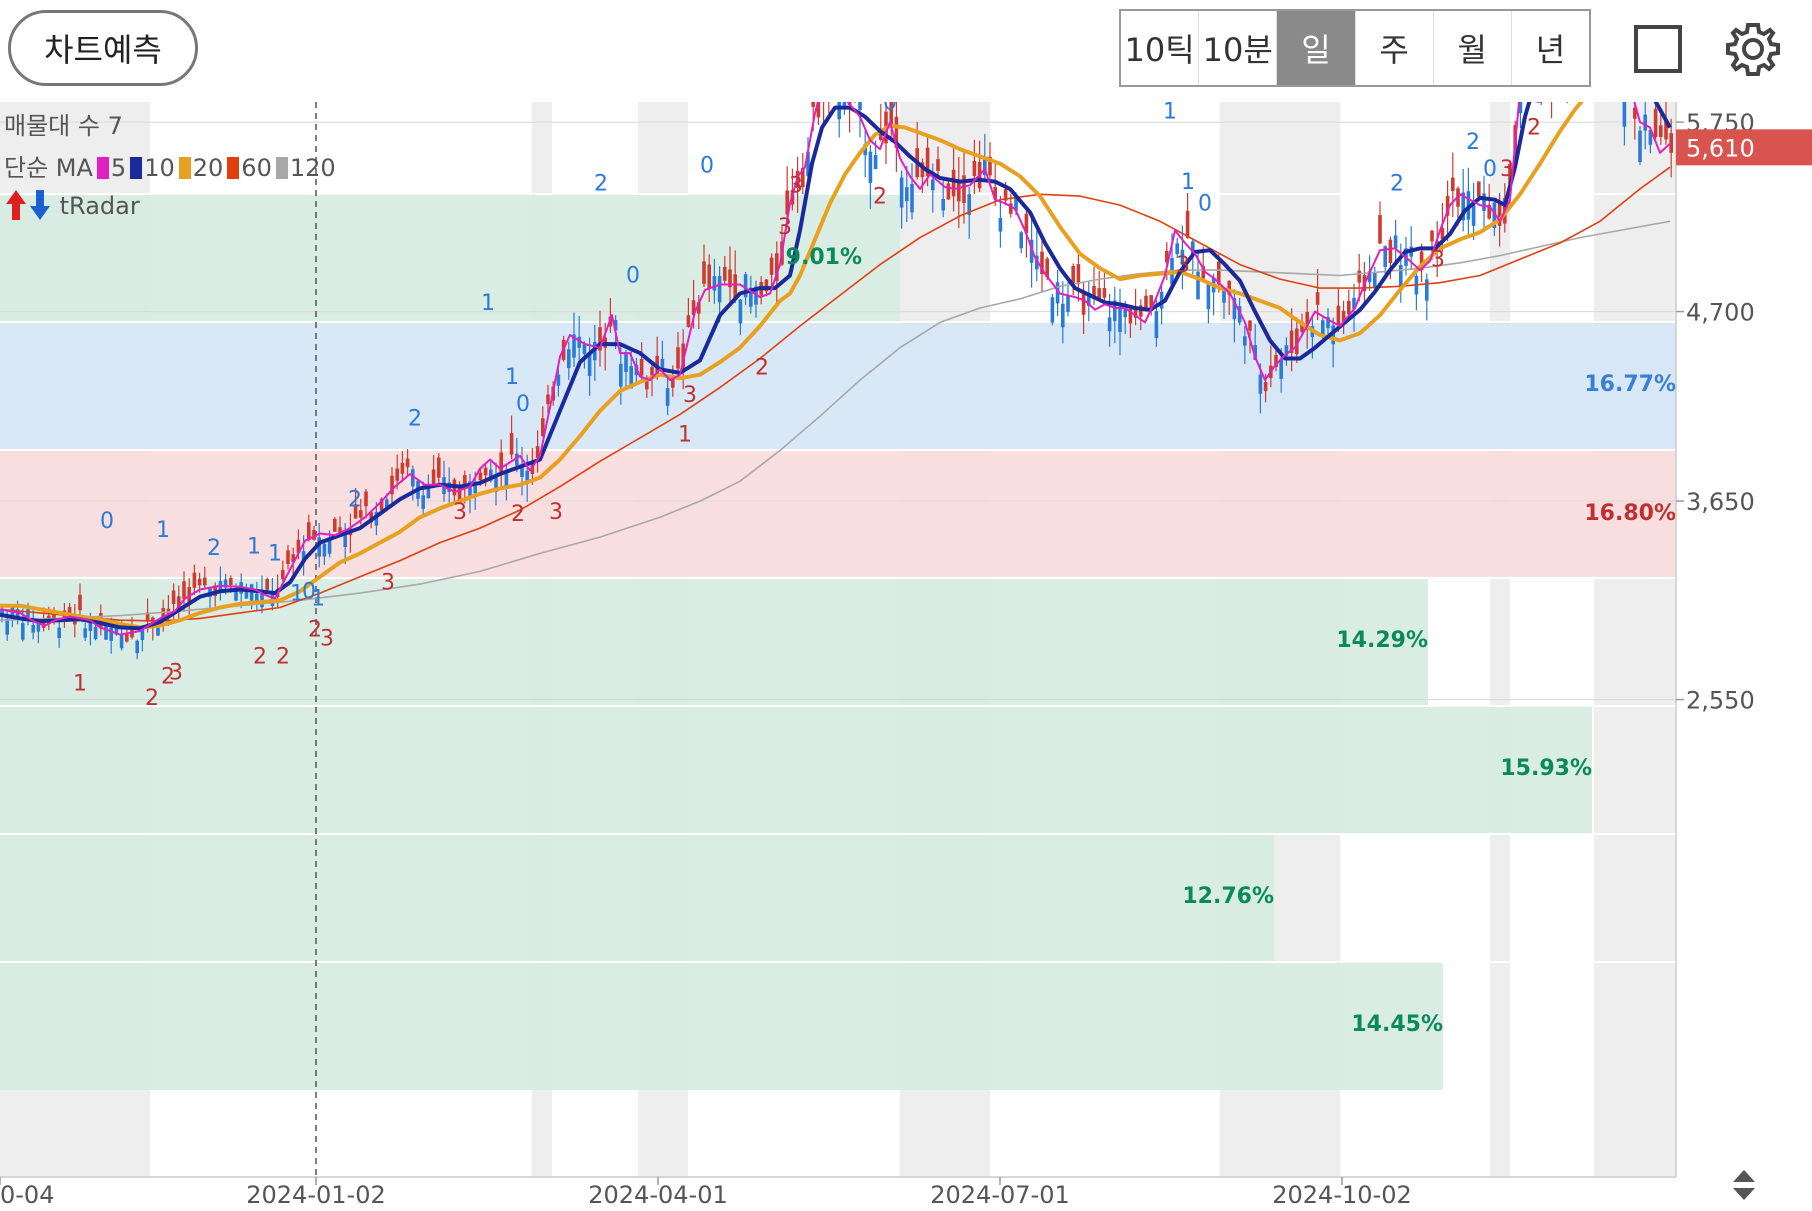 The height and width of the screenshot is (1211, 1812). I want to click on tradar-legend: tRadar, so click(72, 205).